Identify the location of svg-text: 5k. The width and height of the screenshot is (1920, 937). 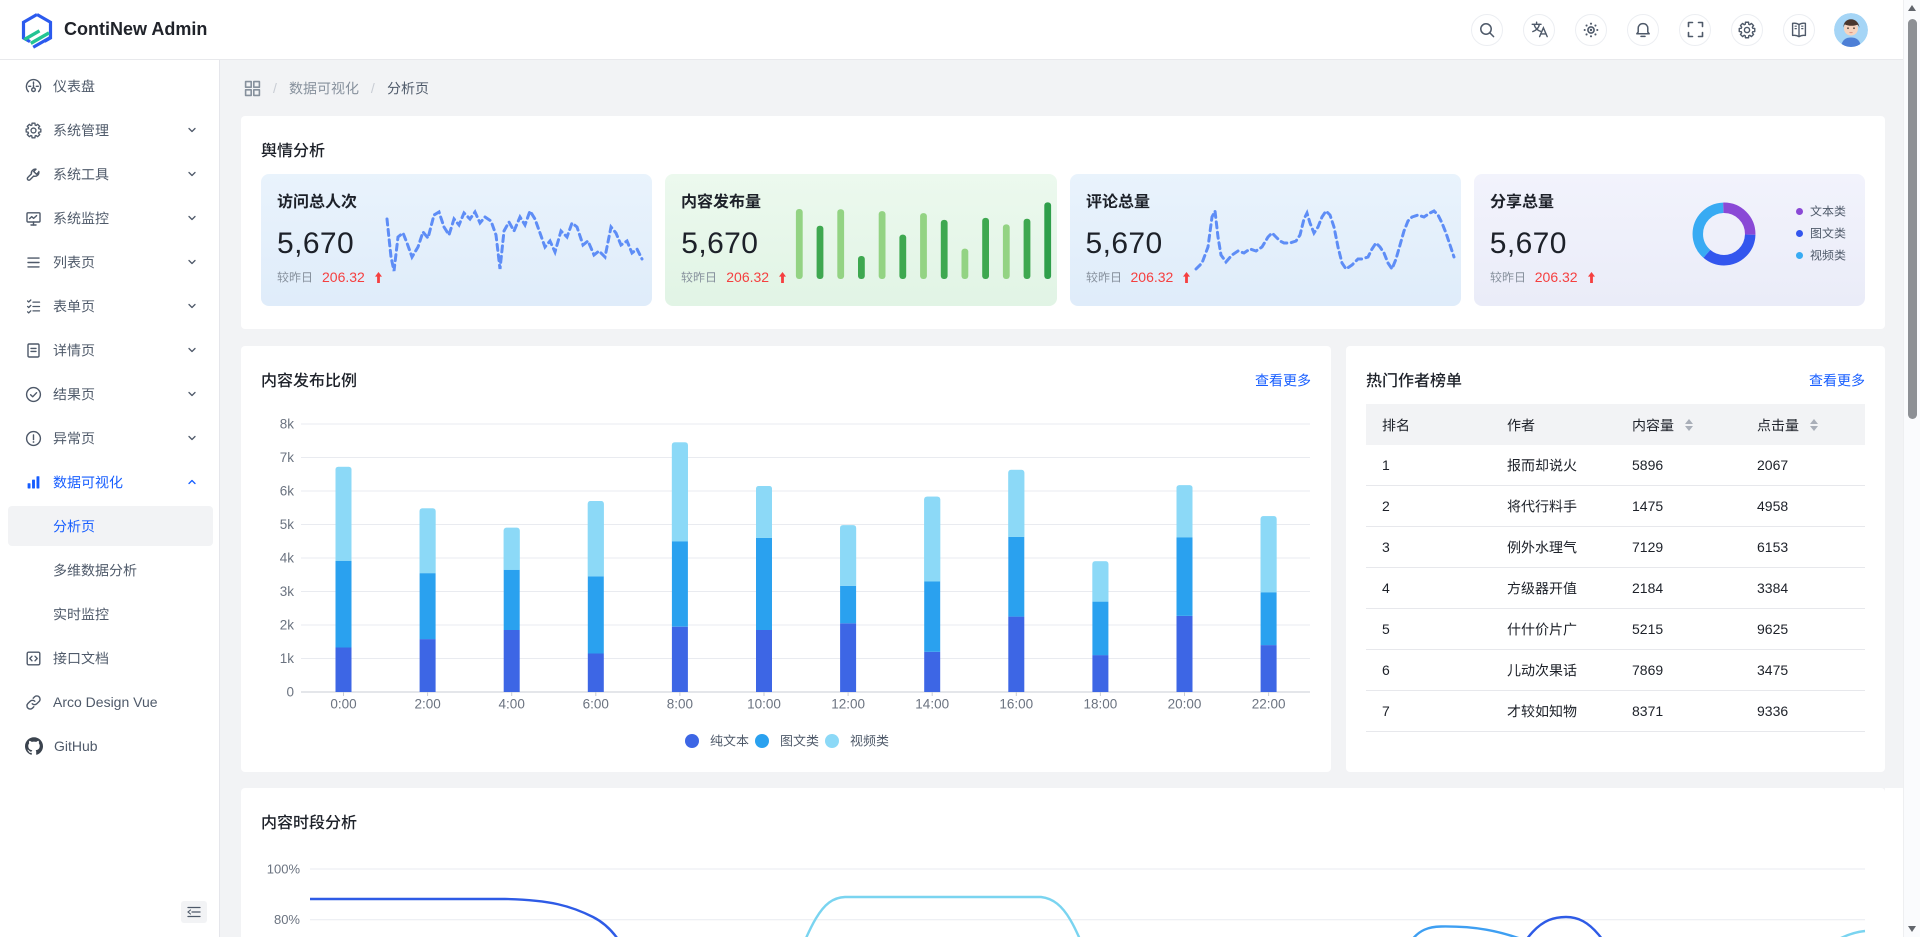
(287, 524).